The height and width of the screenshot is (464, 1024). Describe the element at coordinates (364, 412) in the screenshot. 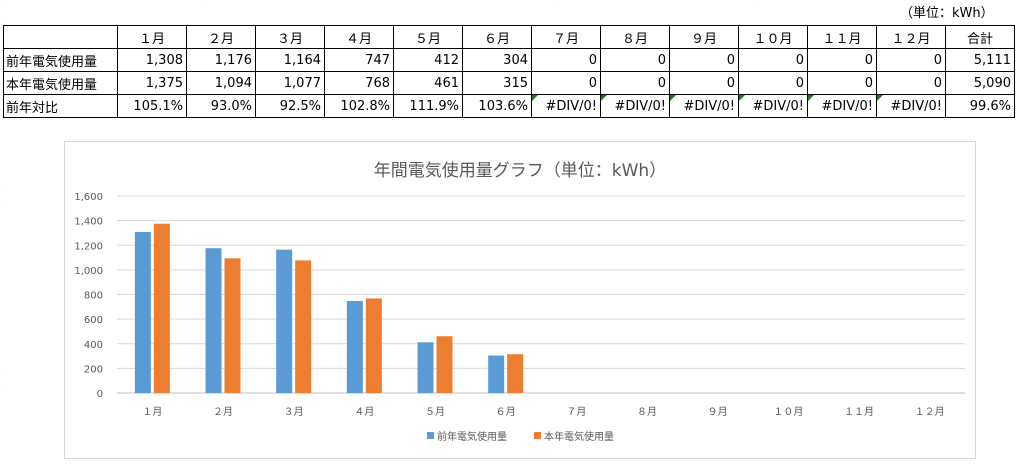

I see `x-tick-label: ４月` at that location.